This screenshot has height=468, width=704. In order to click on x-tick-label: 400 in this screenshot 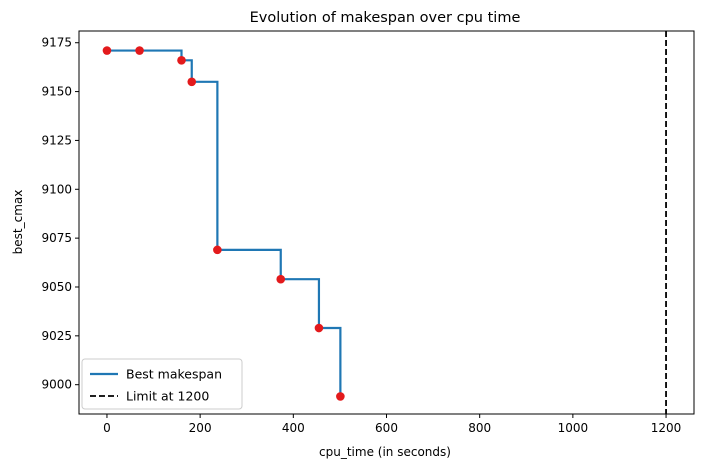, I will do `click(293, 428)`.